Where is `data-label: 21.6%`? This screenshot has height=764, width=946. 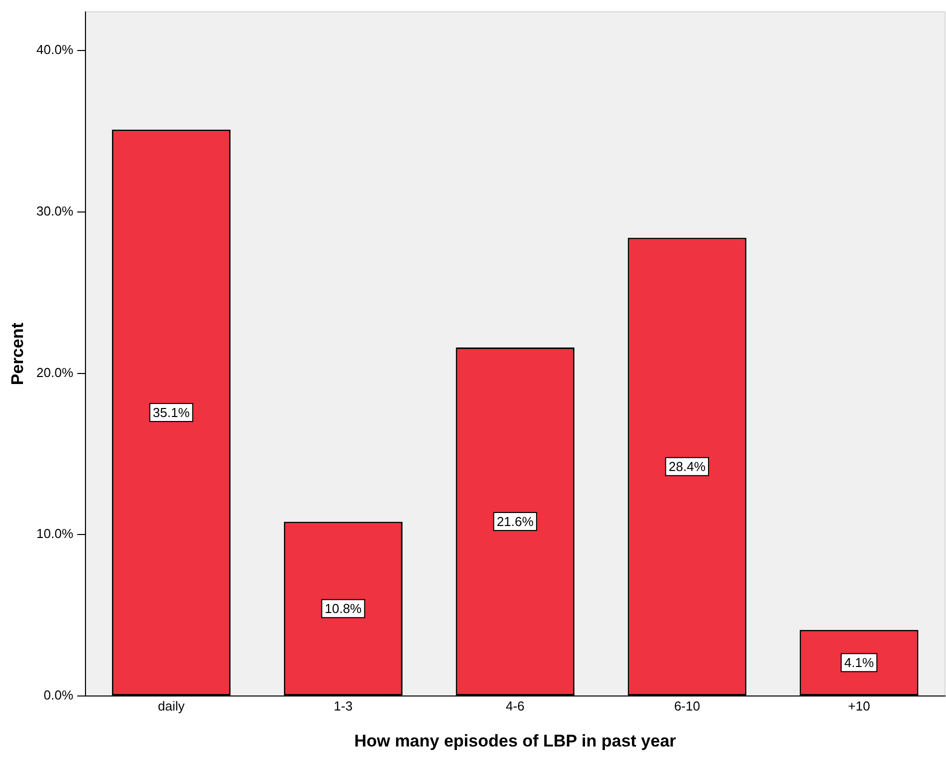 data-label: 21.6% is located at coordinates (515, 522).